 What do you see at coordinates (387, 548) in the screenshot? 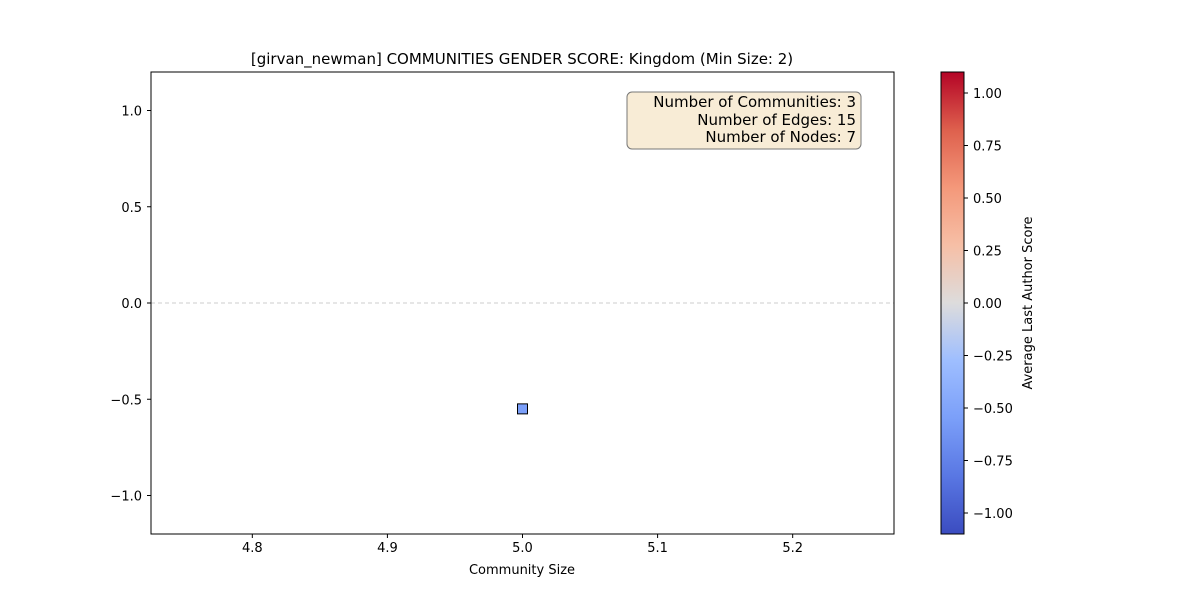
I see `x-tick-label: 4.9` at bounding box center [387, 548].